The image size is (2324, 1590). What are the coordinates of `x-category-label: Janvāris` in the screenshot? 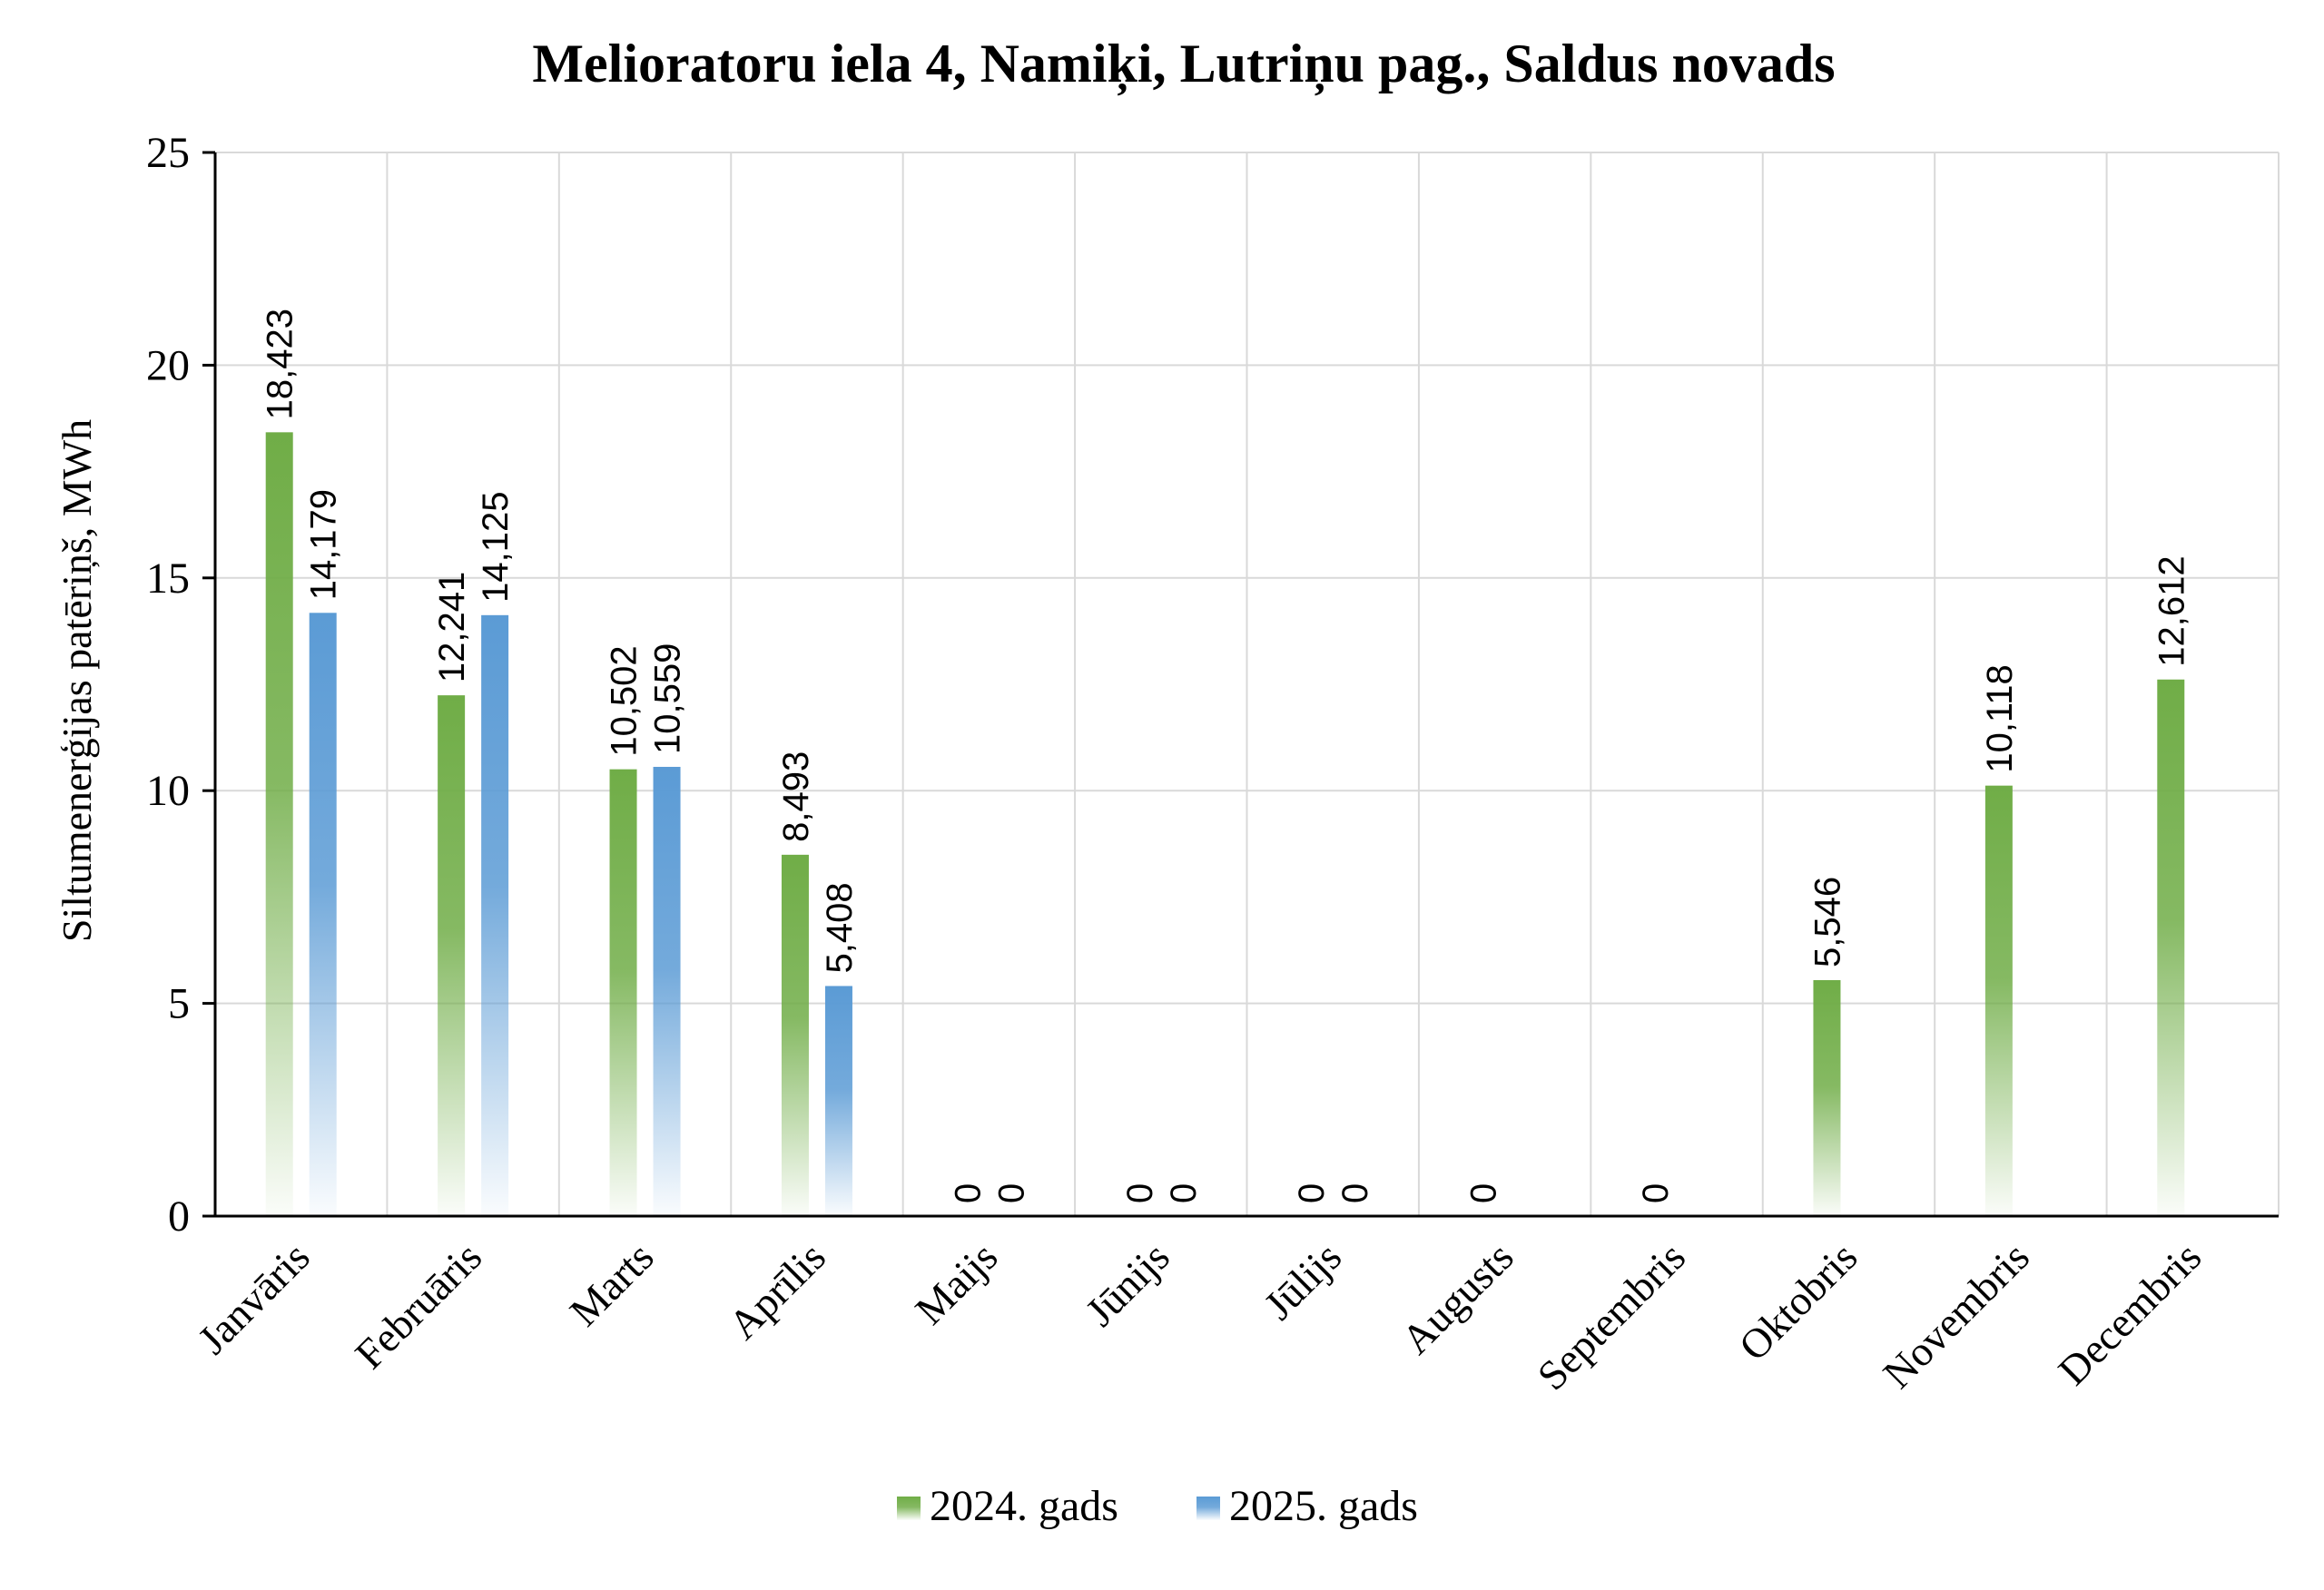 It's located at (254, 1298).